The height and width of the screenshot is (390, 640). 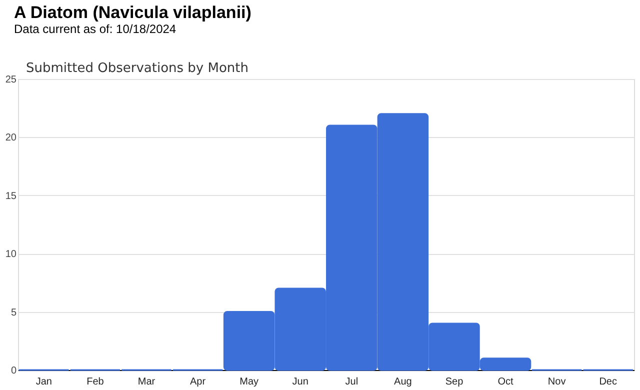 What do you see at coordinates (557, 382) in the screenshot?
I see `x-tick-label: Nov` at bounding box center [557, 382].